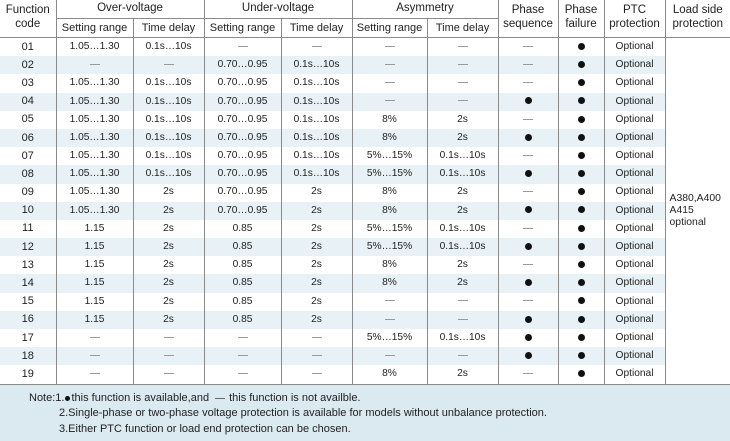 The image size is (730, 441). I want to click on cell-as-setting-range, so click(390, 356).